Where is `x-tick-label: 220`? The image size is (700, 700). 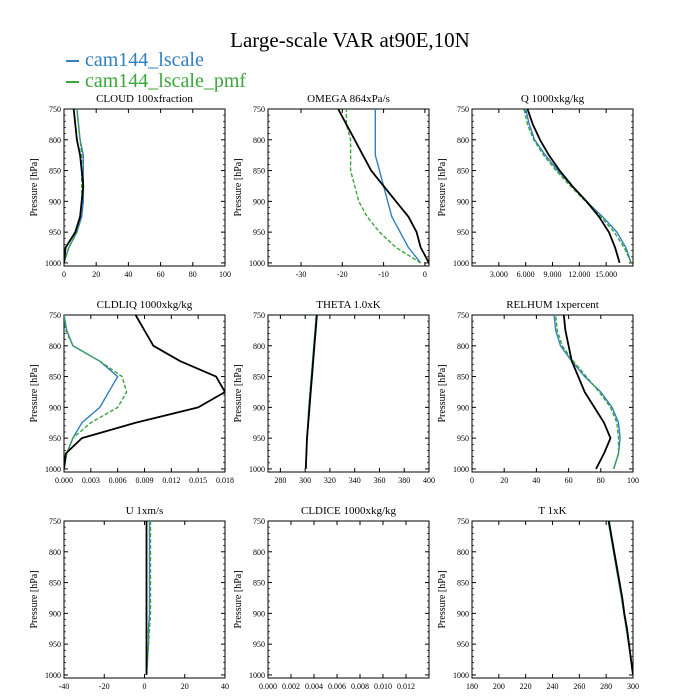
x-tick-label: 220 is located at coordinates (526, 686).